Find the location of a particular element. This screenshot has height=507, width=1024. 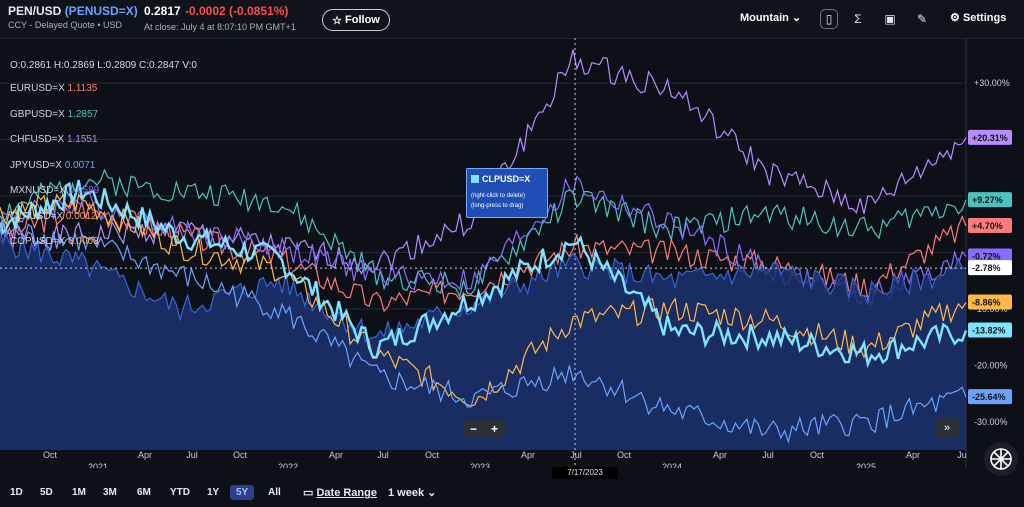

svg-text: -13.82% is located at coordinates (989, 330).